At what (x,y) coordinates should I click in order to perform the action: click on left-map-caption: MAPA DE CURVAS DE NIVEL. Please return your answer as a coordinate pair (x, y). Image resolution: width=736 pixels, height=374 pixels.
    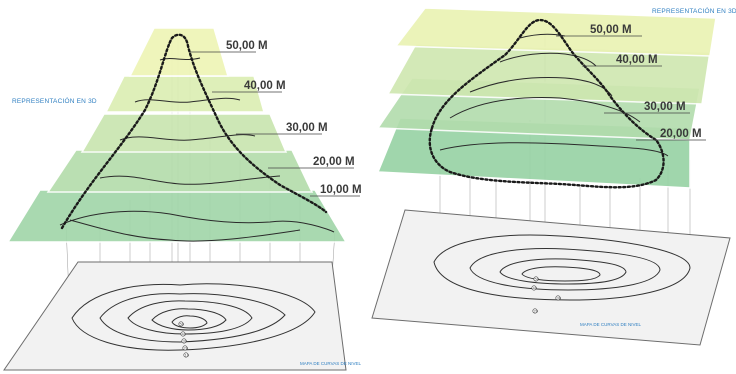
    Looking at the image, I should click on (331, 363).